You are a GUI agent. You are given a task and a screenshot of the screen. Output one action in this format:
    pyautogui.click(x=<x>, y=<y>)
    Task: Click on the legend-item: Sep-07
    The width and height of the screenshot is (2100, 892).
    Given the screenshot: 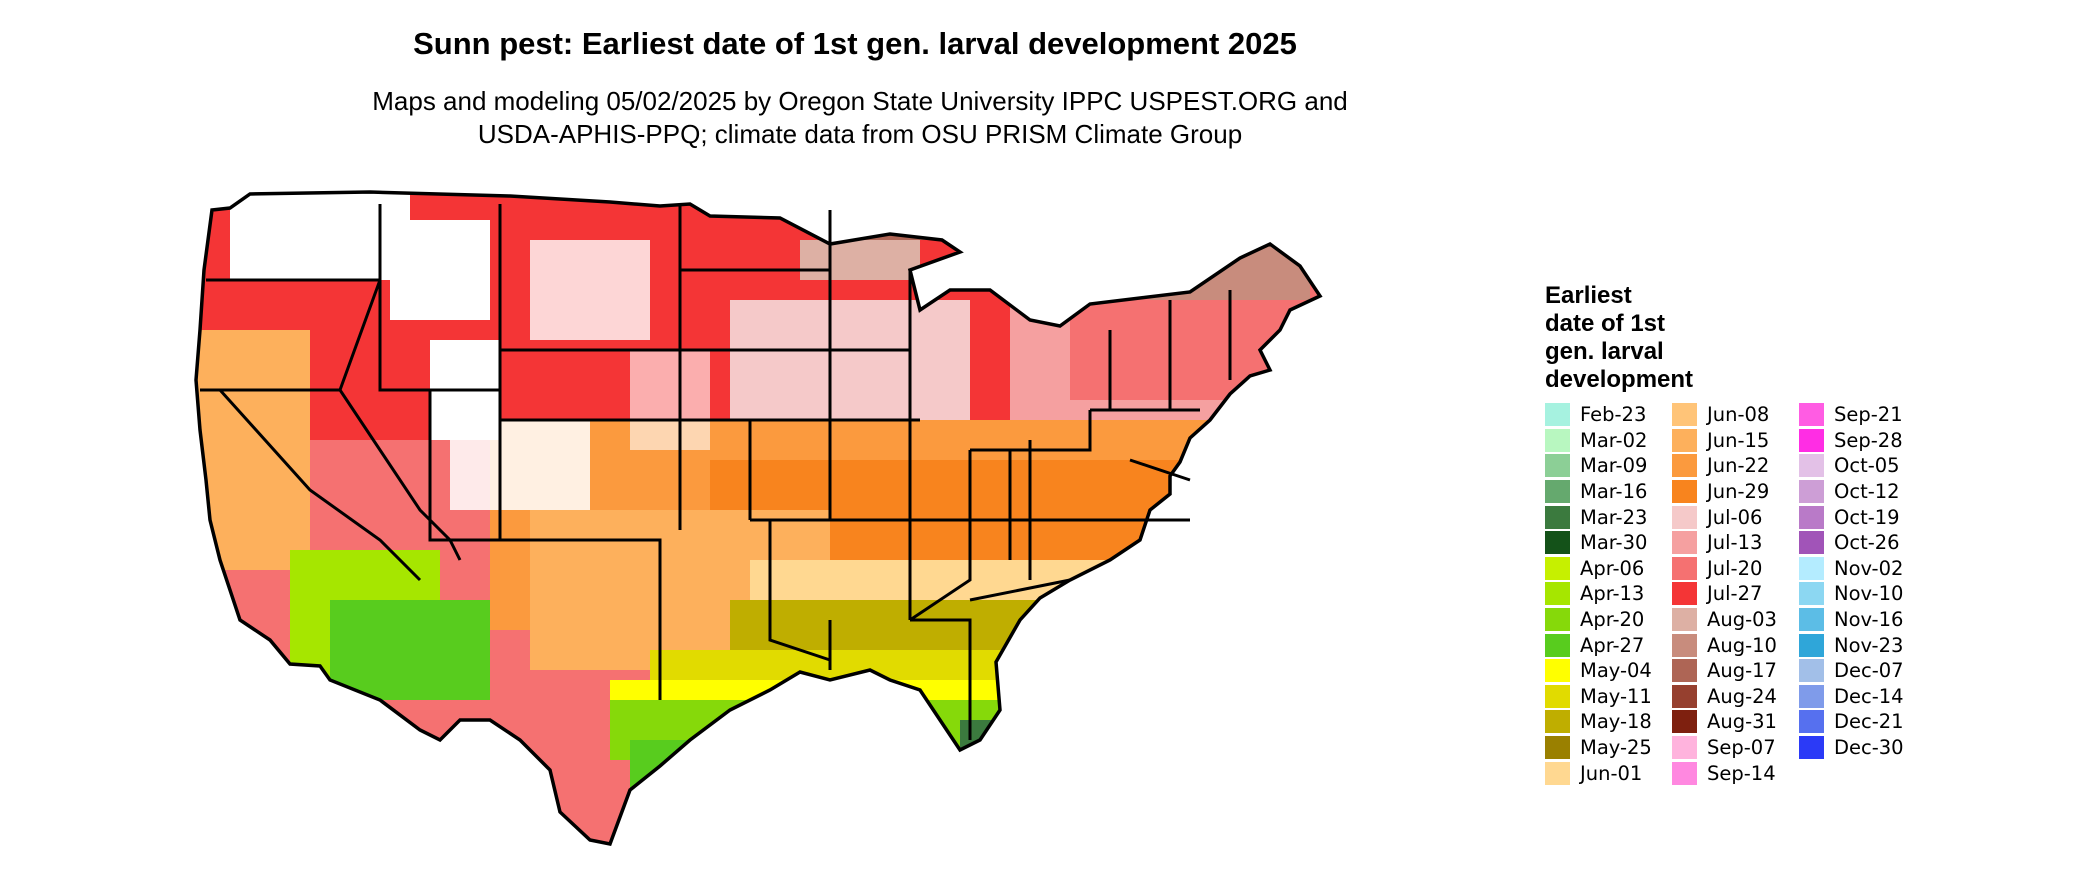 What is the action you would take?
    pyautogui.click(x=1724, y=748)
    